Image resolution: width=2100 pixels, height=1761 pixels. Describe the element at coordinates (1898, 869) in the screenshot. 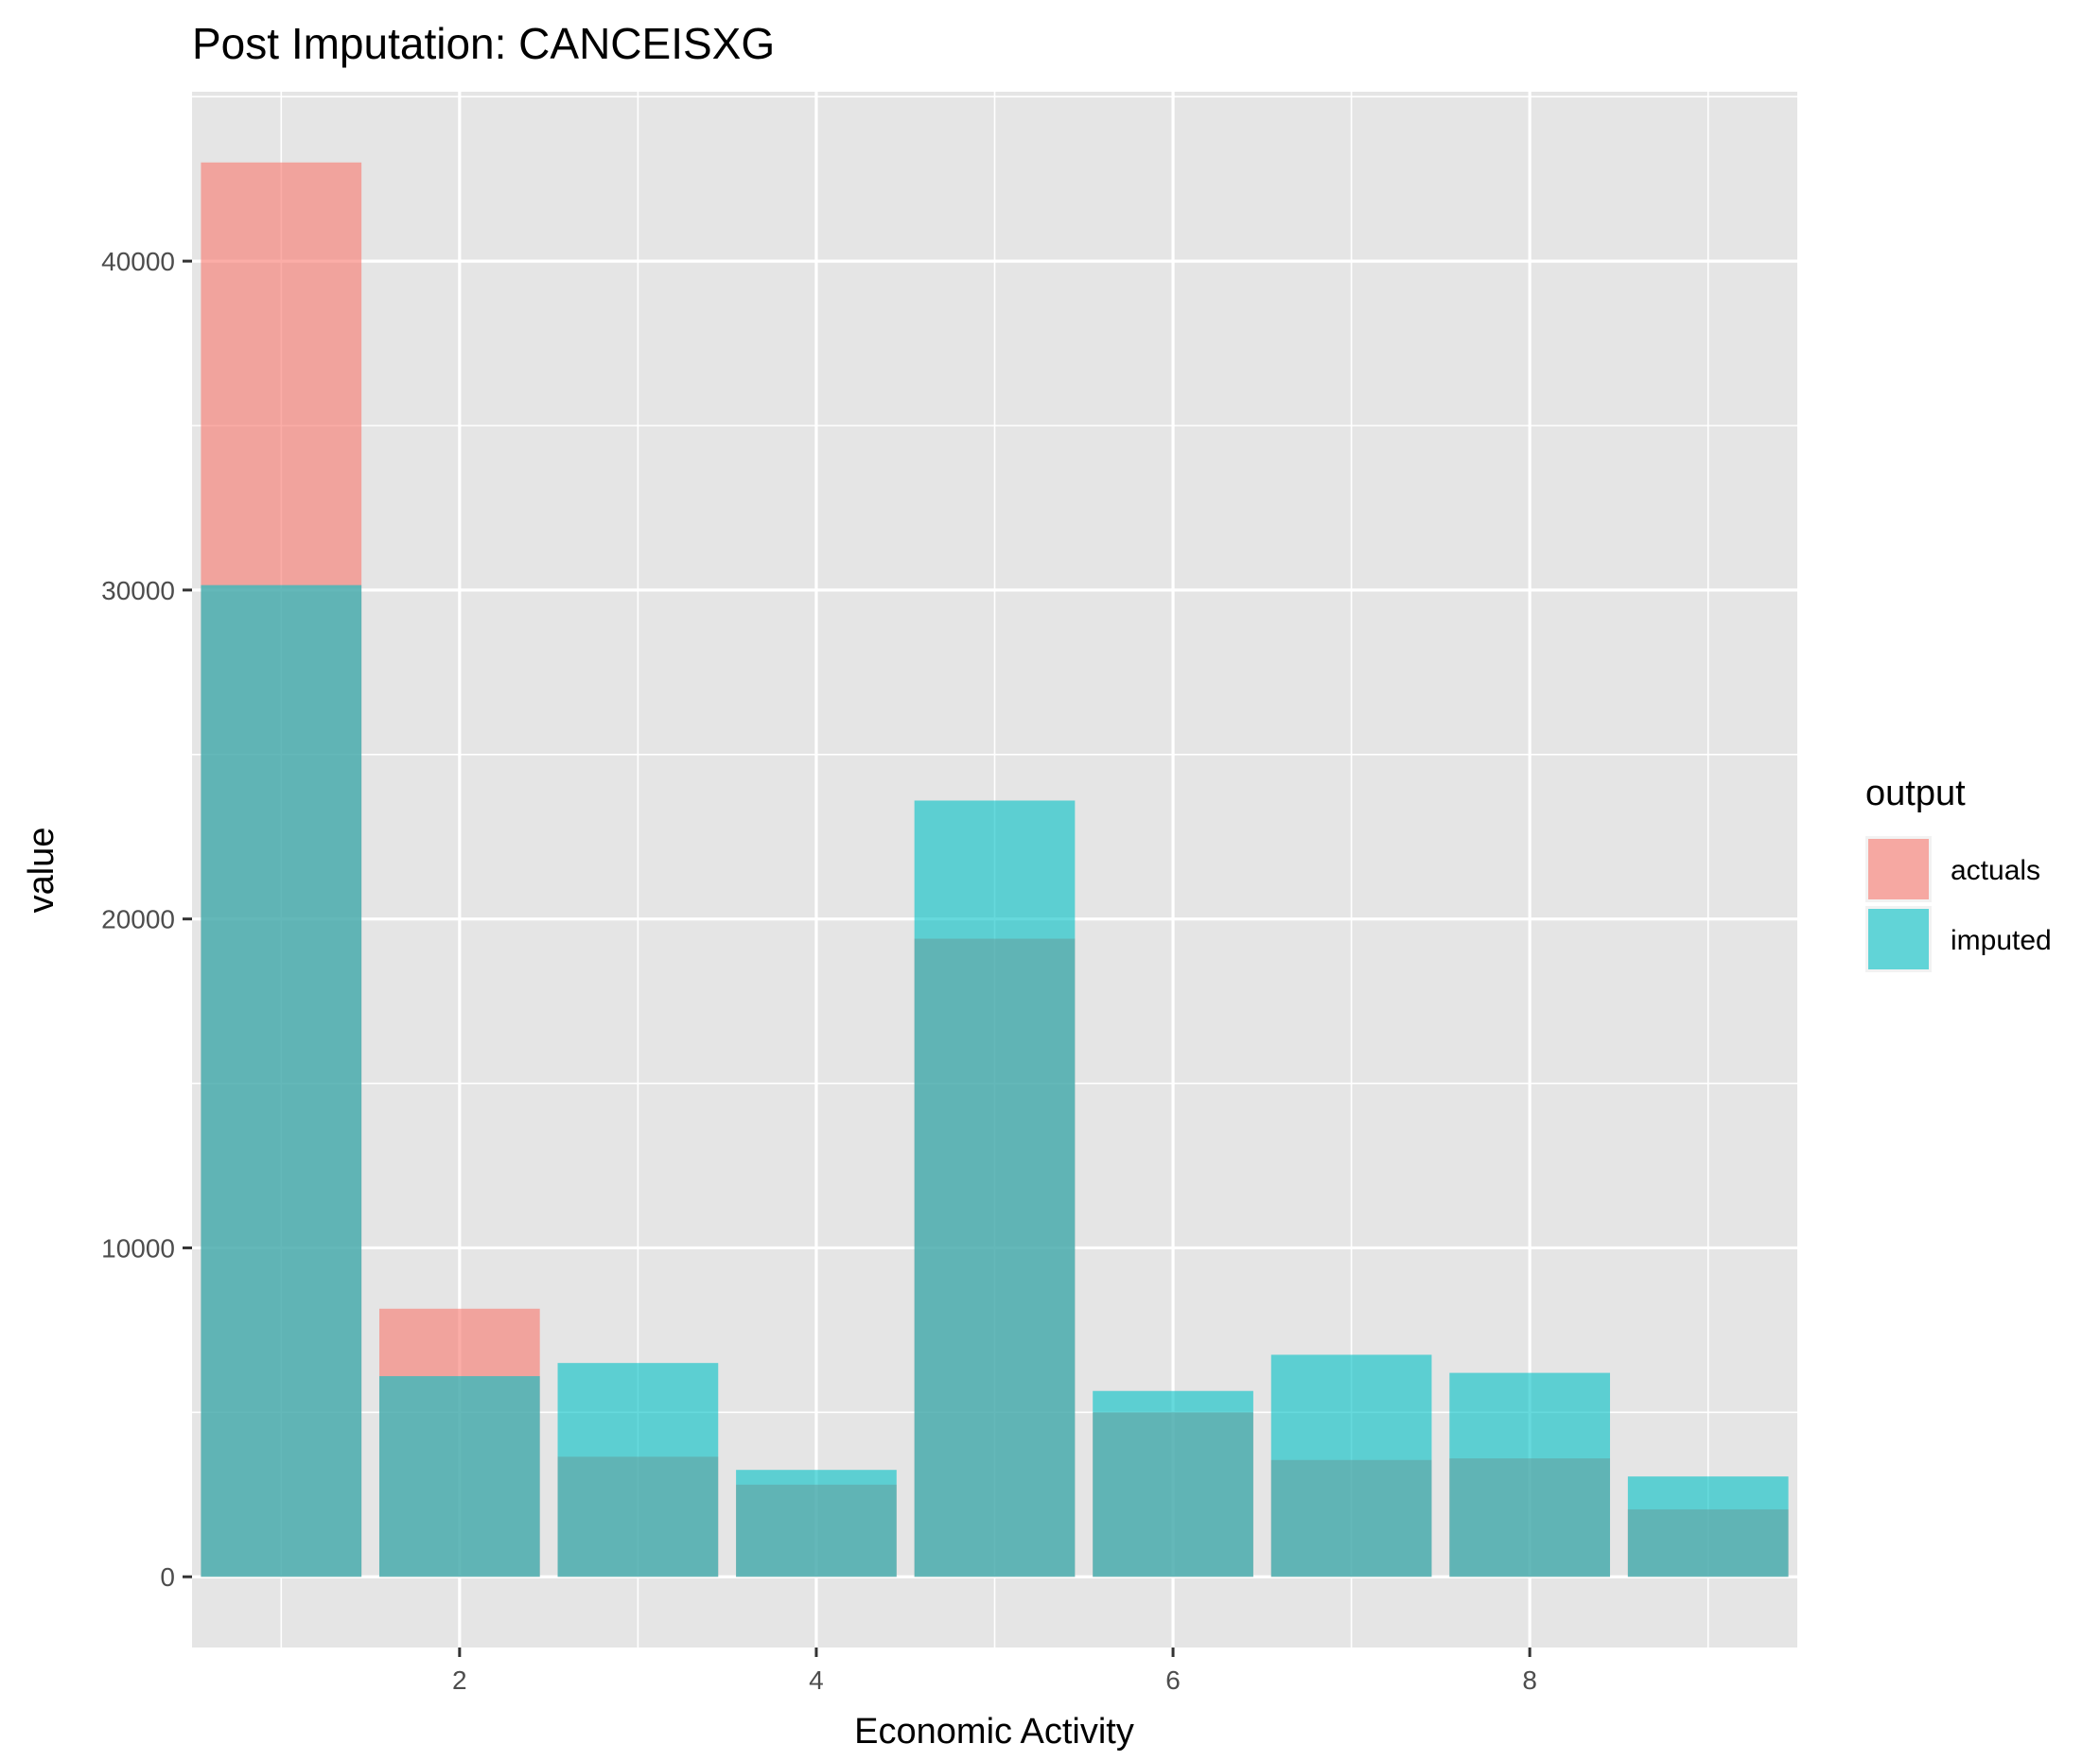

I see `legend-swatch-actuals` at that location.